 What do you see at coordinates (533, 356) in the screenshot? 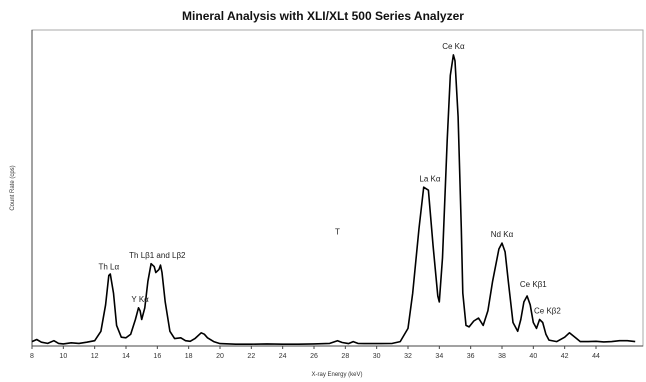
I see `x-tick-label: 40` at bounding box center [533, 356].